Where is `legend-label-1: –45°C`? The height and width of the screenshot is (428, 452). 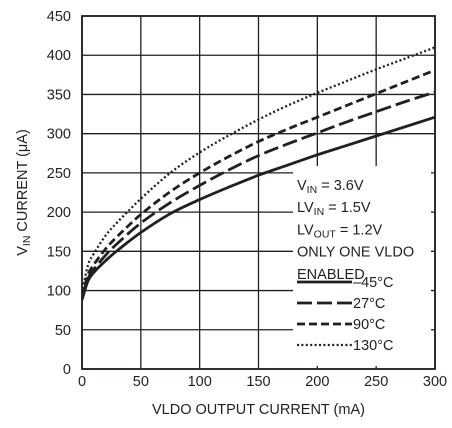
legend-label-1: –45°C is located at coordinates (373, 283).